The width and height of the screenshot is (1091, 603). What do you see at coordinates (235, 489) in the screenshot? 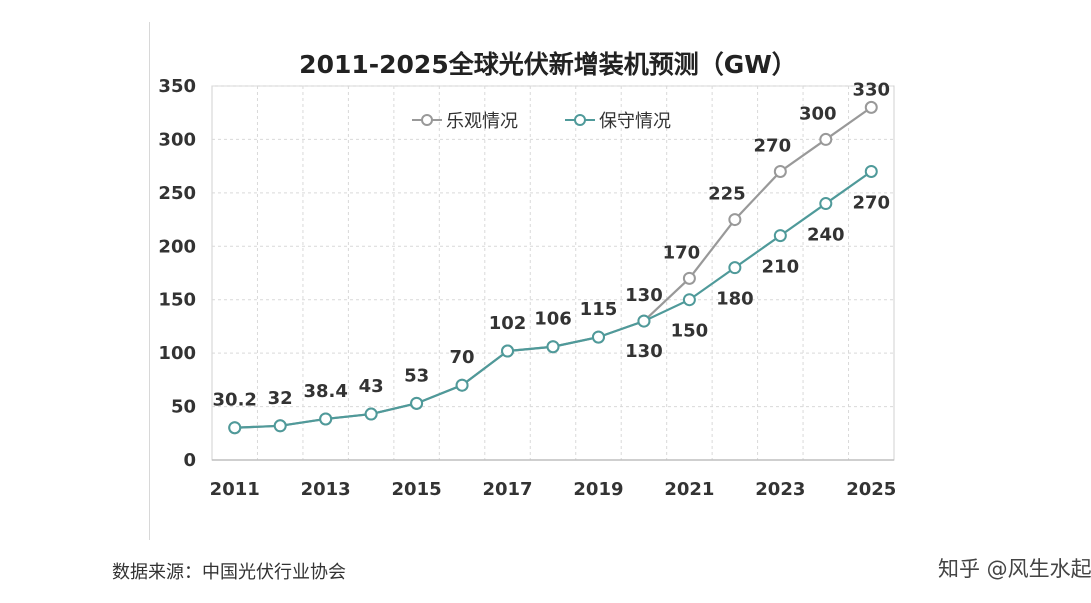
I see `x-tick-label: 2011` at bounding box center [235, 489].